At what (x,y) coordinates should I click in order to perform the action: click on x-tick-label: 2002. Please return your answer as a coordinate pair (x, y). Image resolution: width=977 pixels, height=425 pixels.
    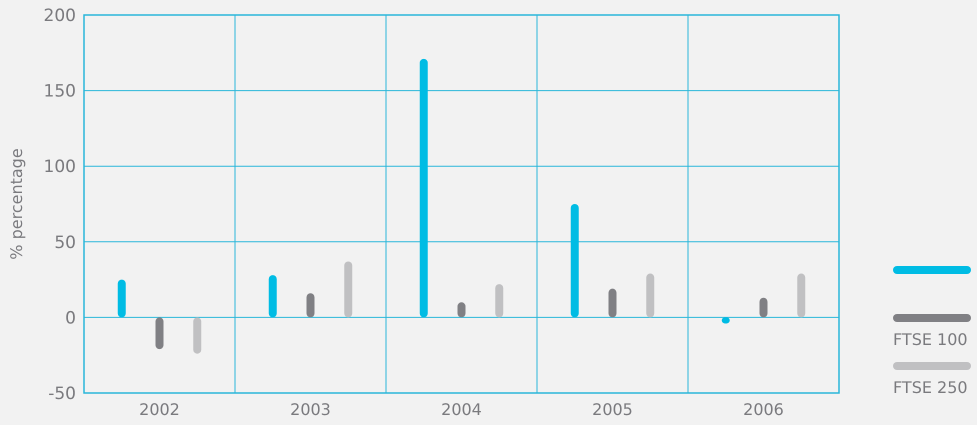
    Looking at the image, I should click on (159, 409).